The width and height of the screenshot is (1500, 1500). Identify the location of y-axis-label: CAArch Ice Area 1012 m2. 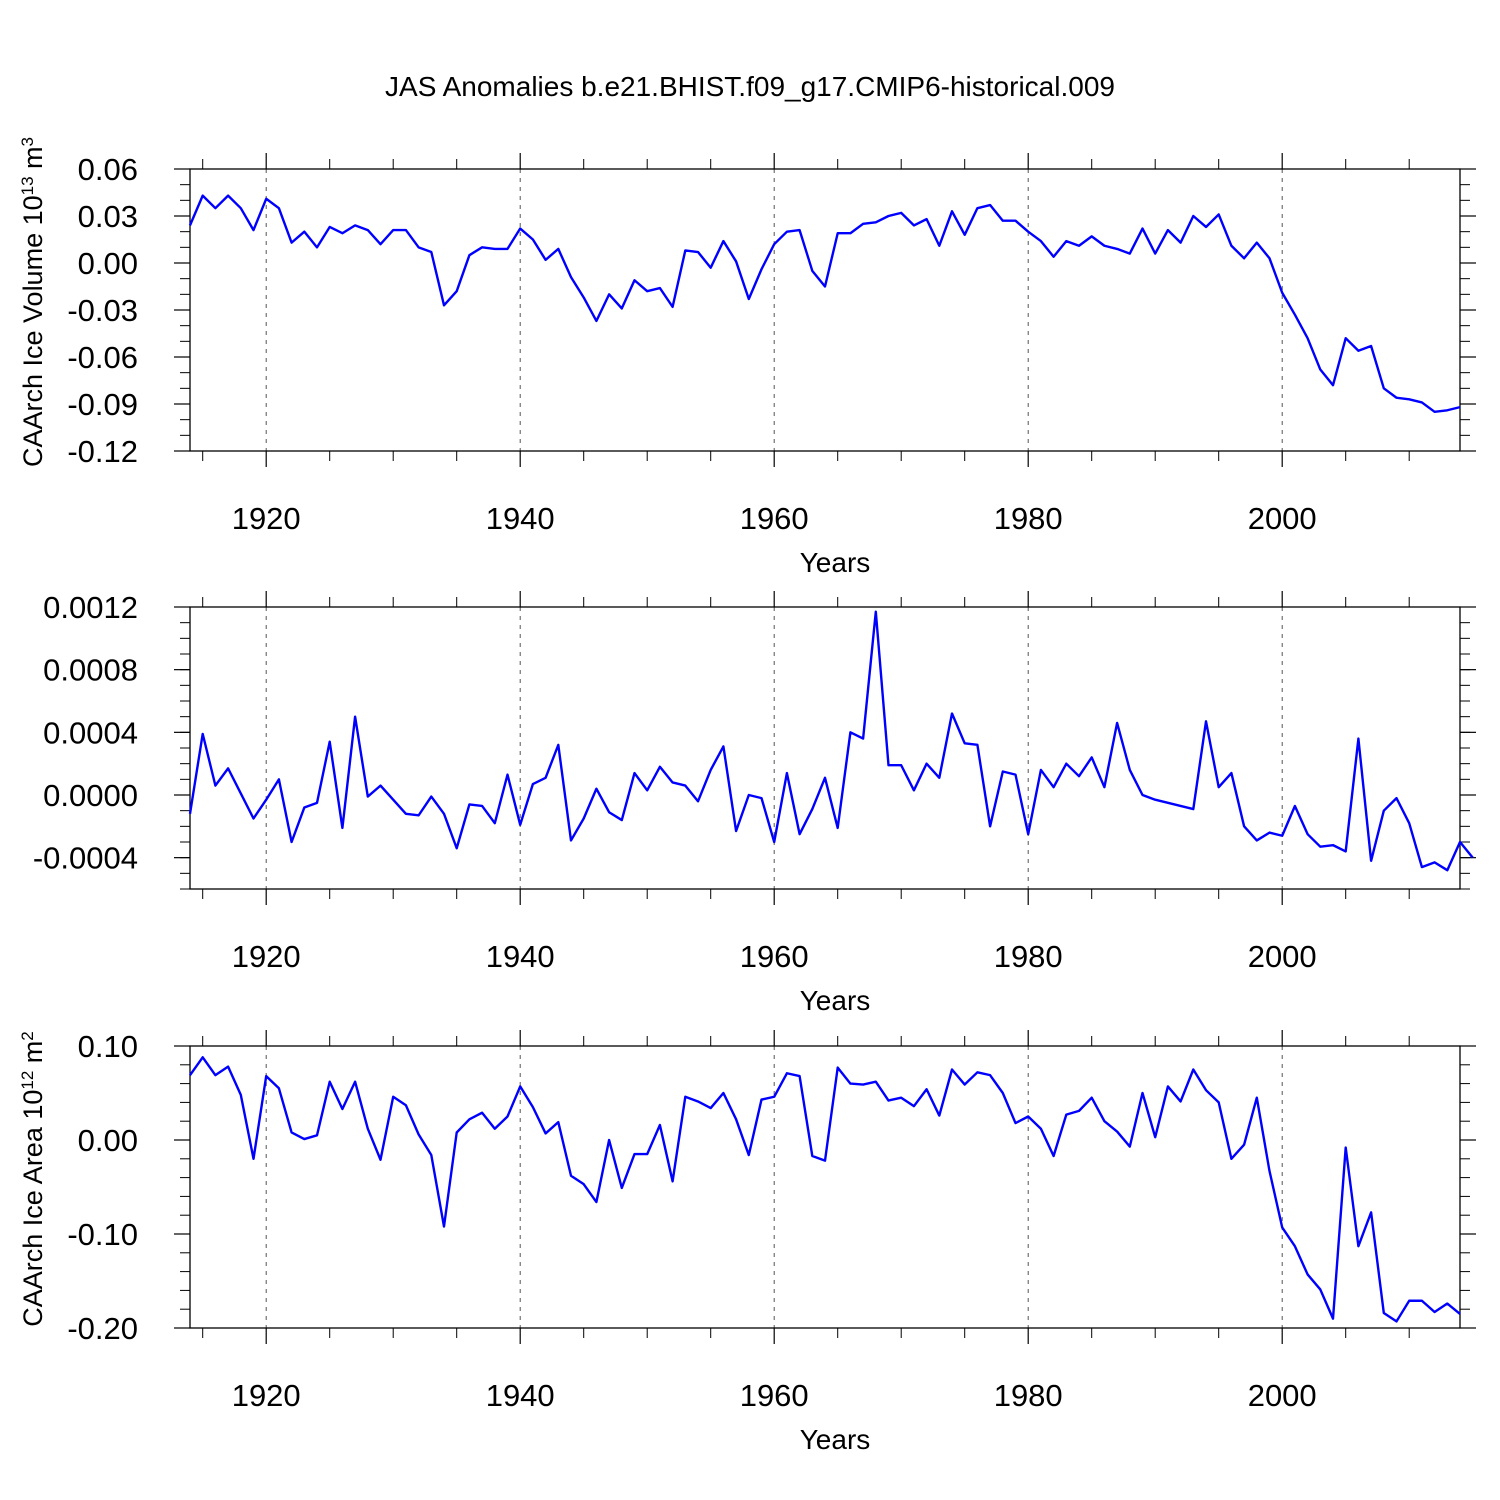
(33, 1179).